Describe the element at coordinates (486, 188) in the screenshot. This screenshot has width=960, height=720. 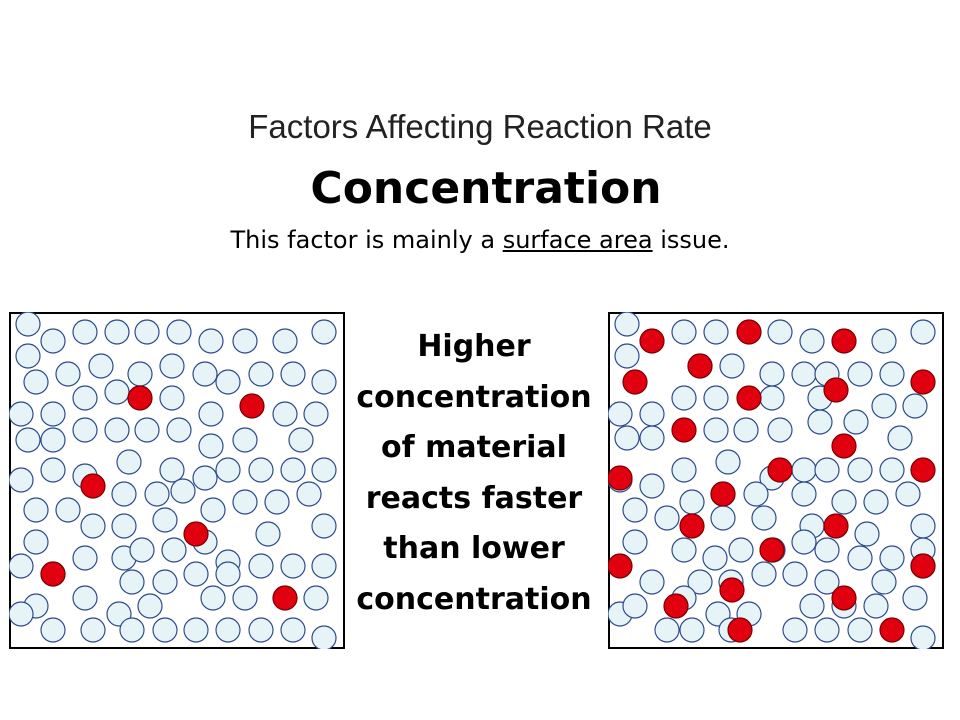
I see `slide-heading: Concentration` at that location.